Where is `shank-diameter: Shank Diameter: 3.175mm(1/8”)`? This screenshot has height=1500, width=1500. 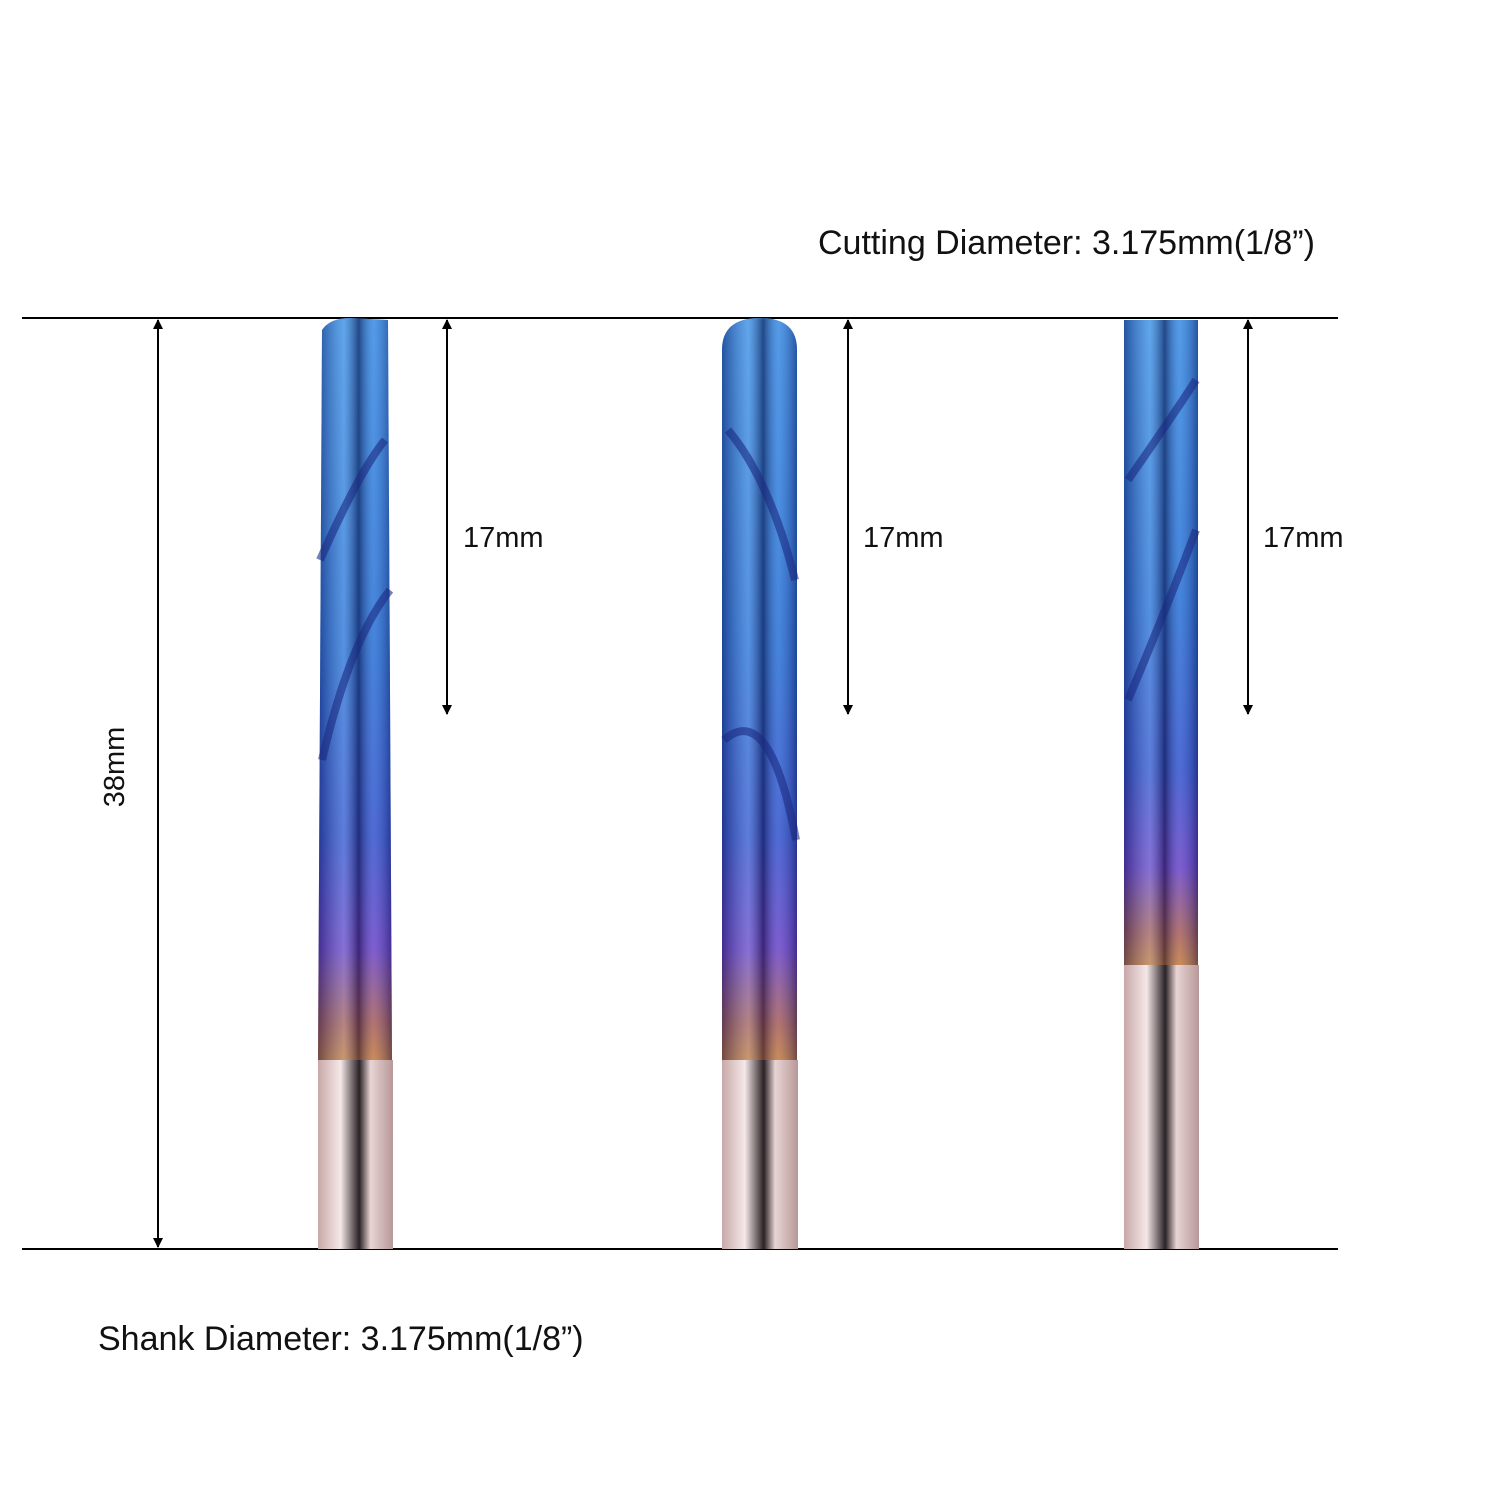 shank-diameter: Shank Diameter: 3.175mm(1/8”) is located at coordinates (341, 1339).